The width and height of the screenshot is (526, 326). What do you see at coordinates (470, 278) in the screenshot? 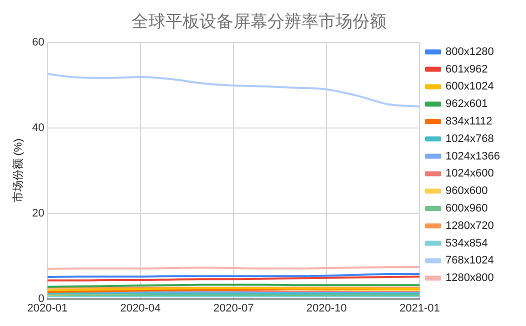
I see `legend-label: 1280x800` at bounding box center [470, 278].